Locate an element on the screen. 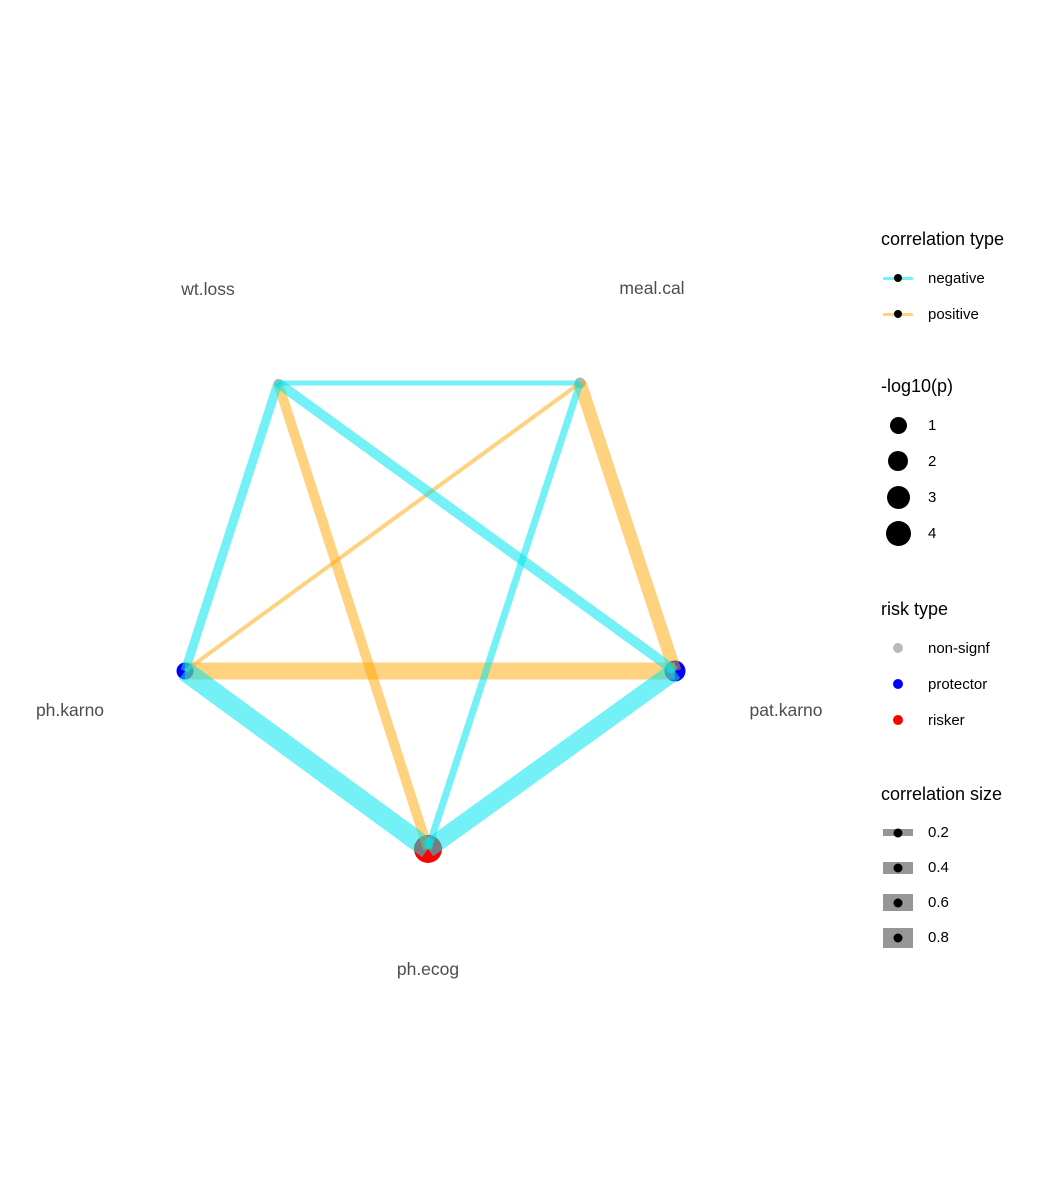 The image size is (1050, 1200). legend-item-size-04: 0.4 is located at coordinates (941, 867).